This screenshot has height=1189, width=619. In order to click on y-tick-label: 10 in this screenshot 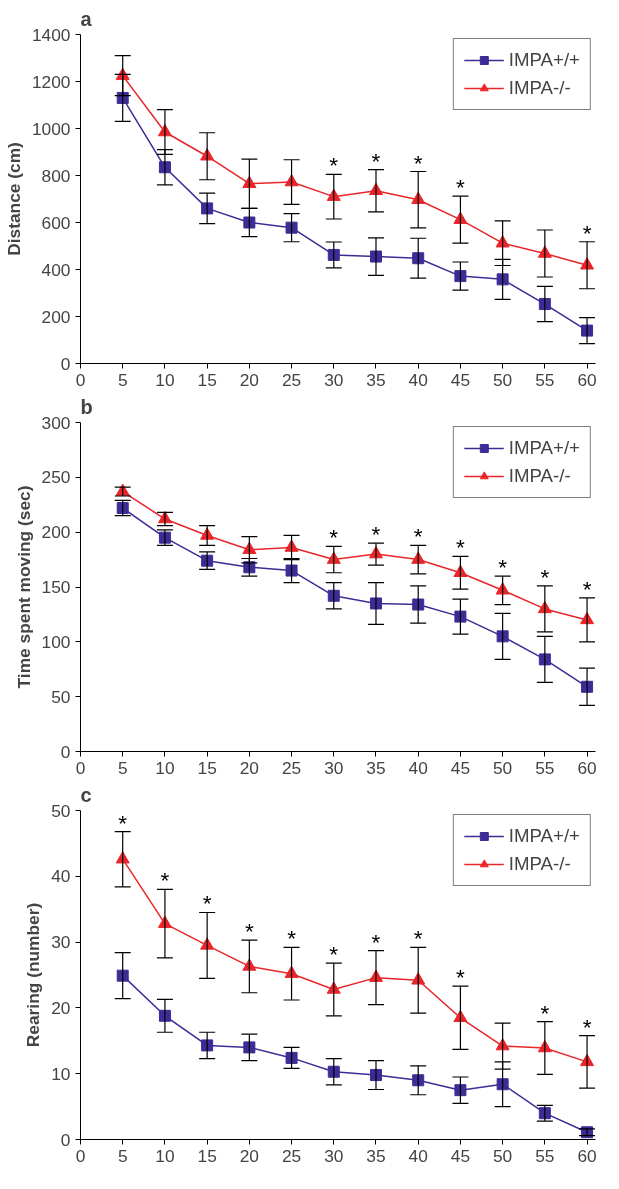, I will do `click(61, 1073)`.